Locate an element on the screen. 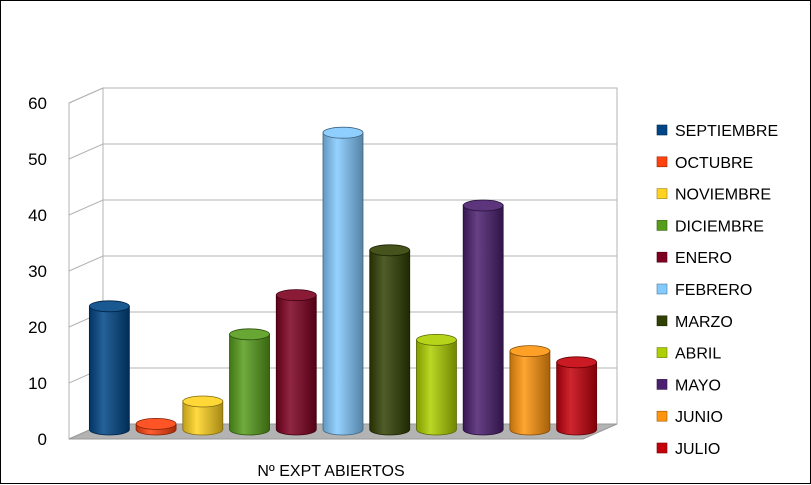 The width and height of the screenshot is (811, 485). legend-item-marzo: MARZO is located at coordinates (694, 322).